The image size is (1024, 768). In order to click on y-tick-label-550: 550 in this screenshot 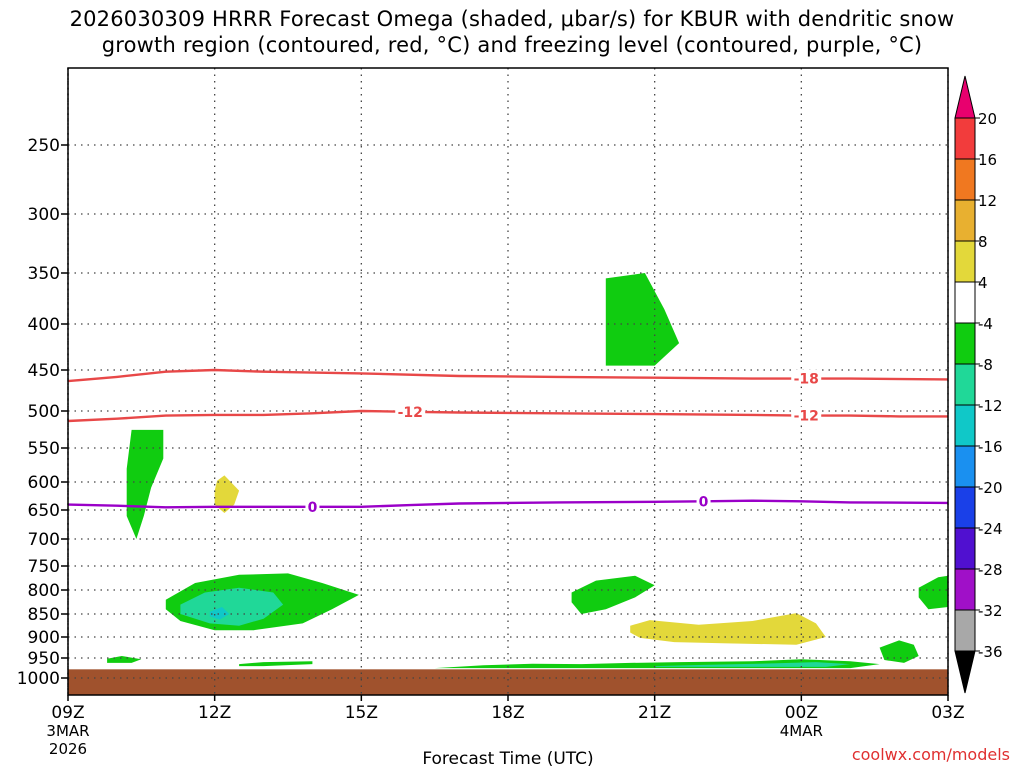, I will do `click(44, 449)`.